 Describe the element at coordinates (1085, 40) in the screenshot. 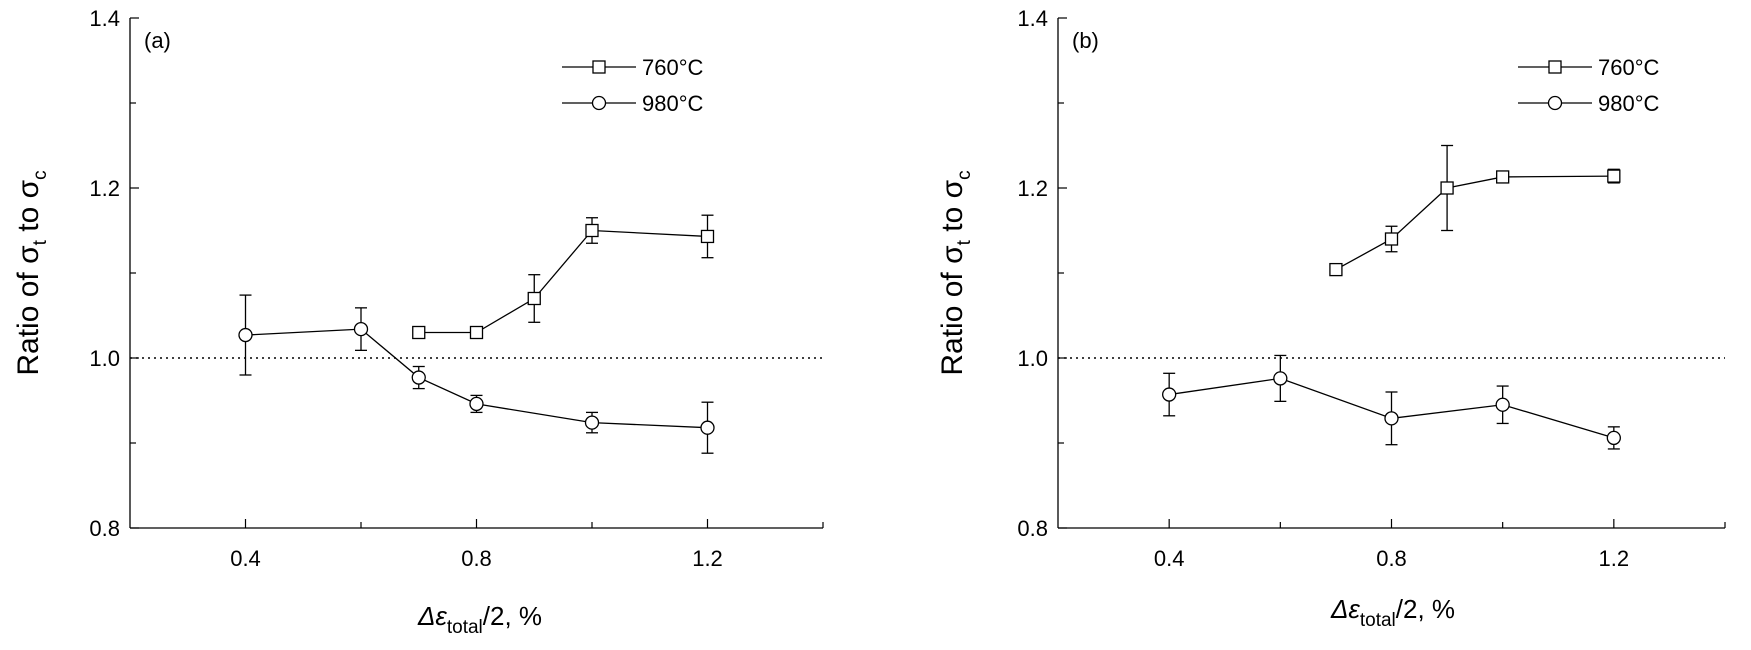

I see `panel-label: (b)` at that location.